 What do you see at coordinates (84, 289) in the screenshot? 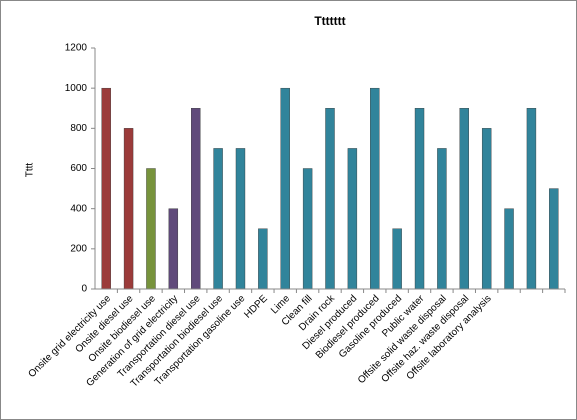
I see `y-tick-label: 0` at bounding box center [84, 289].